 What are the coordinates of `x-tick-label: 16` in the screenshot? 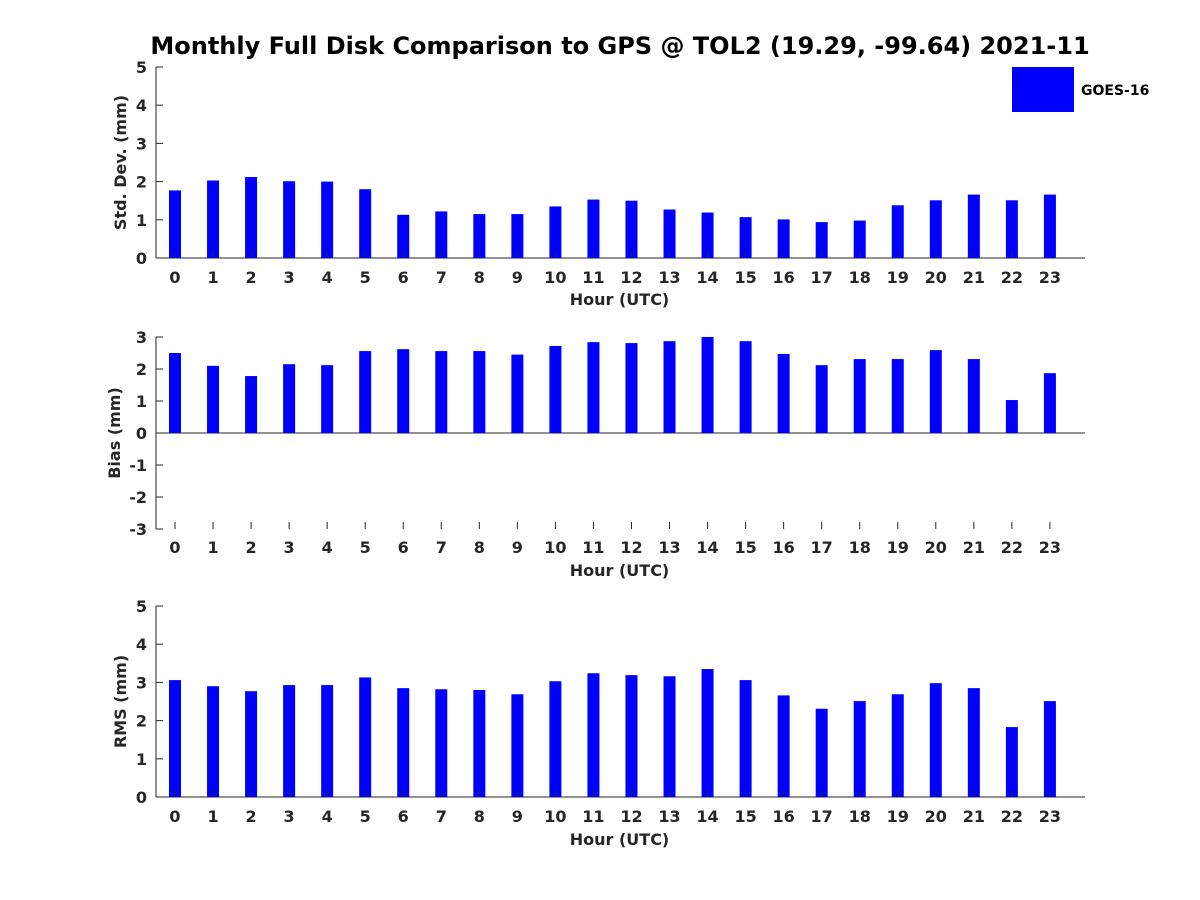 It's located at (784, 277).